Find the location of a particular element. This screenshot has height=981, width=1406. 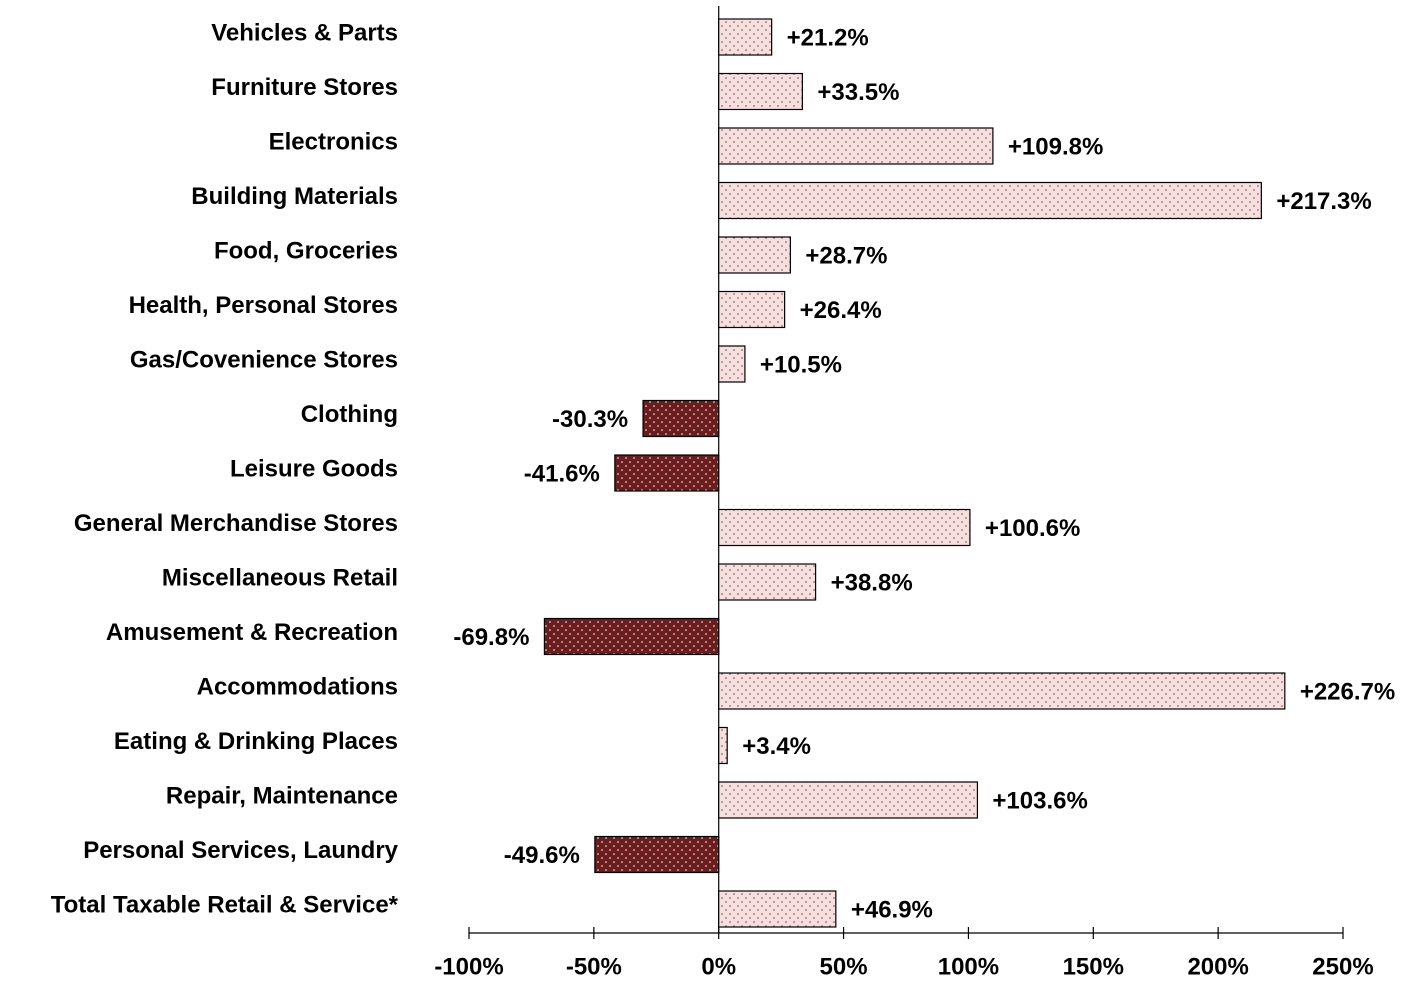

value-label: +109.8% is located at coordinates (1055, 146).